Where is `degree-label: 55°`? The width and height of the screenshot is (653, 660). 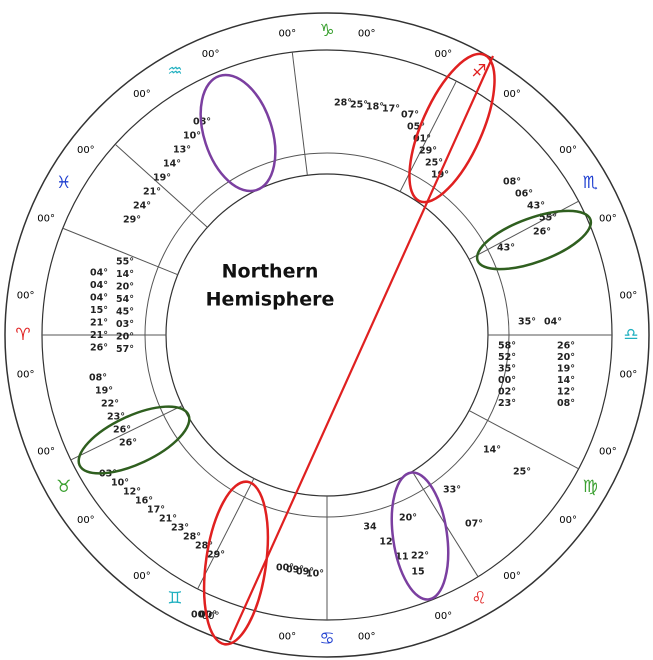
degree-label: 55° is located at coordinates (548, 218).